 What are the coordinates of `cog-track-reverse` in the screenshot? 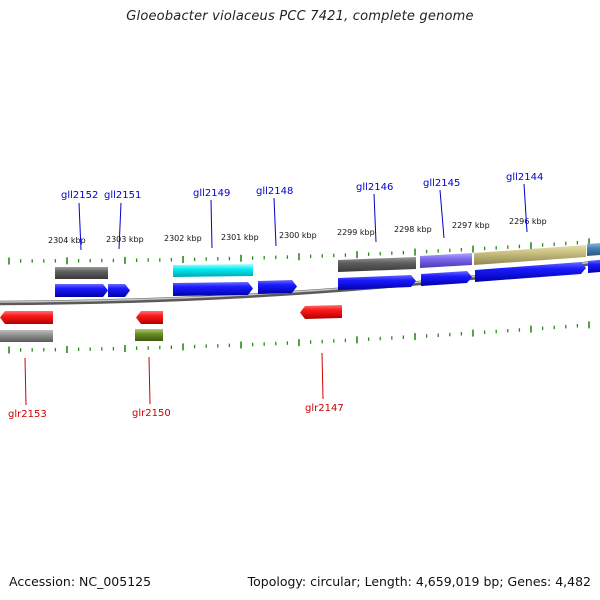 It's located at (81, 335).